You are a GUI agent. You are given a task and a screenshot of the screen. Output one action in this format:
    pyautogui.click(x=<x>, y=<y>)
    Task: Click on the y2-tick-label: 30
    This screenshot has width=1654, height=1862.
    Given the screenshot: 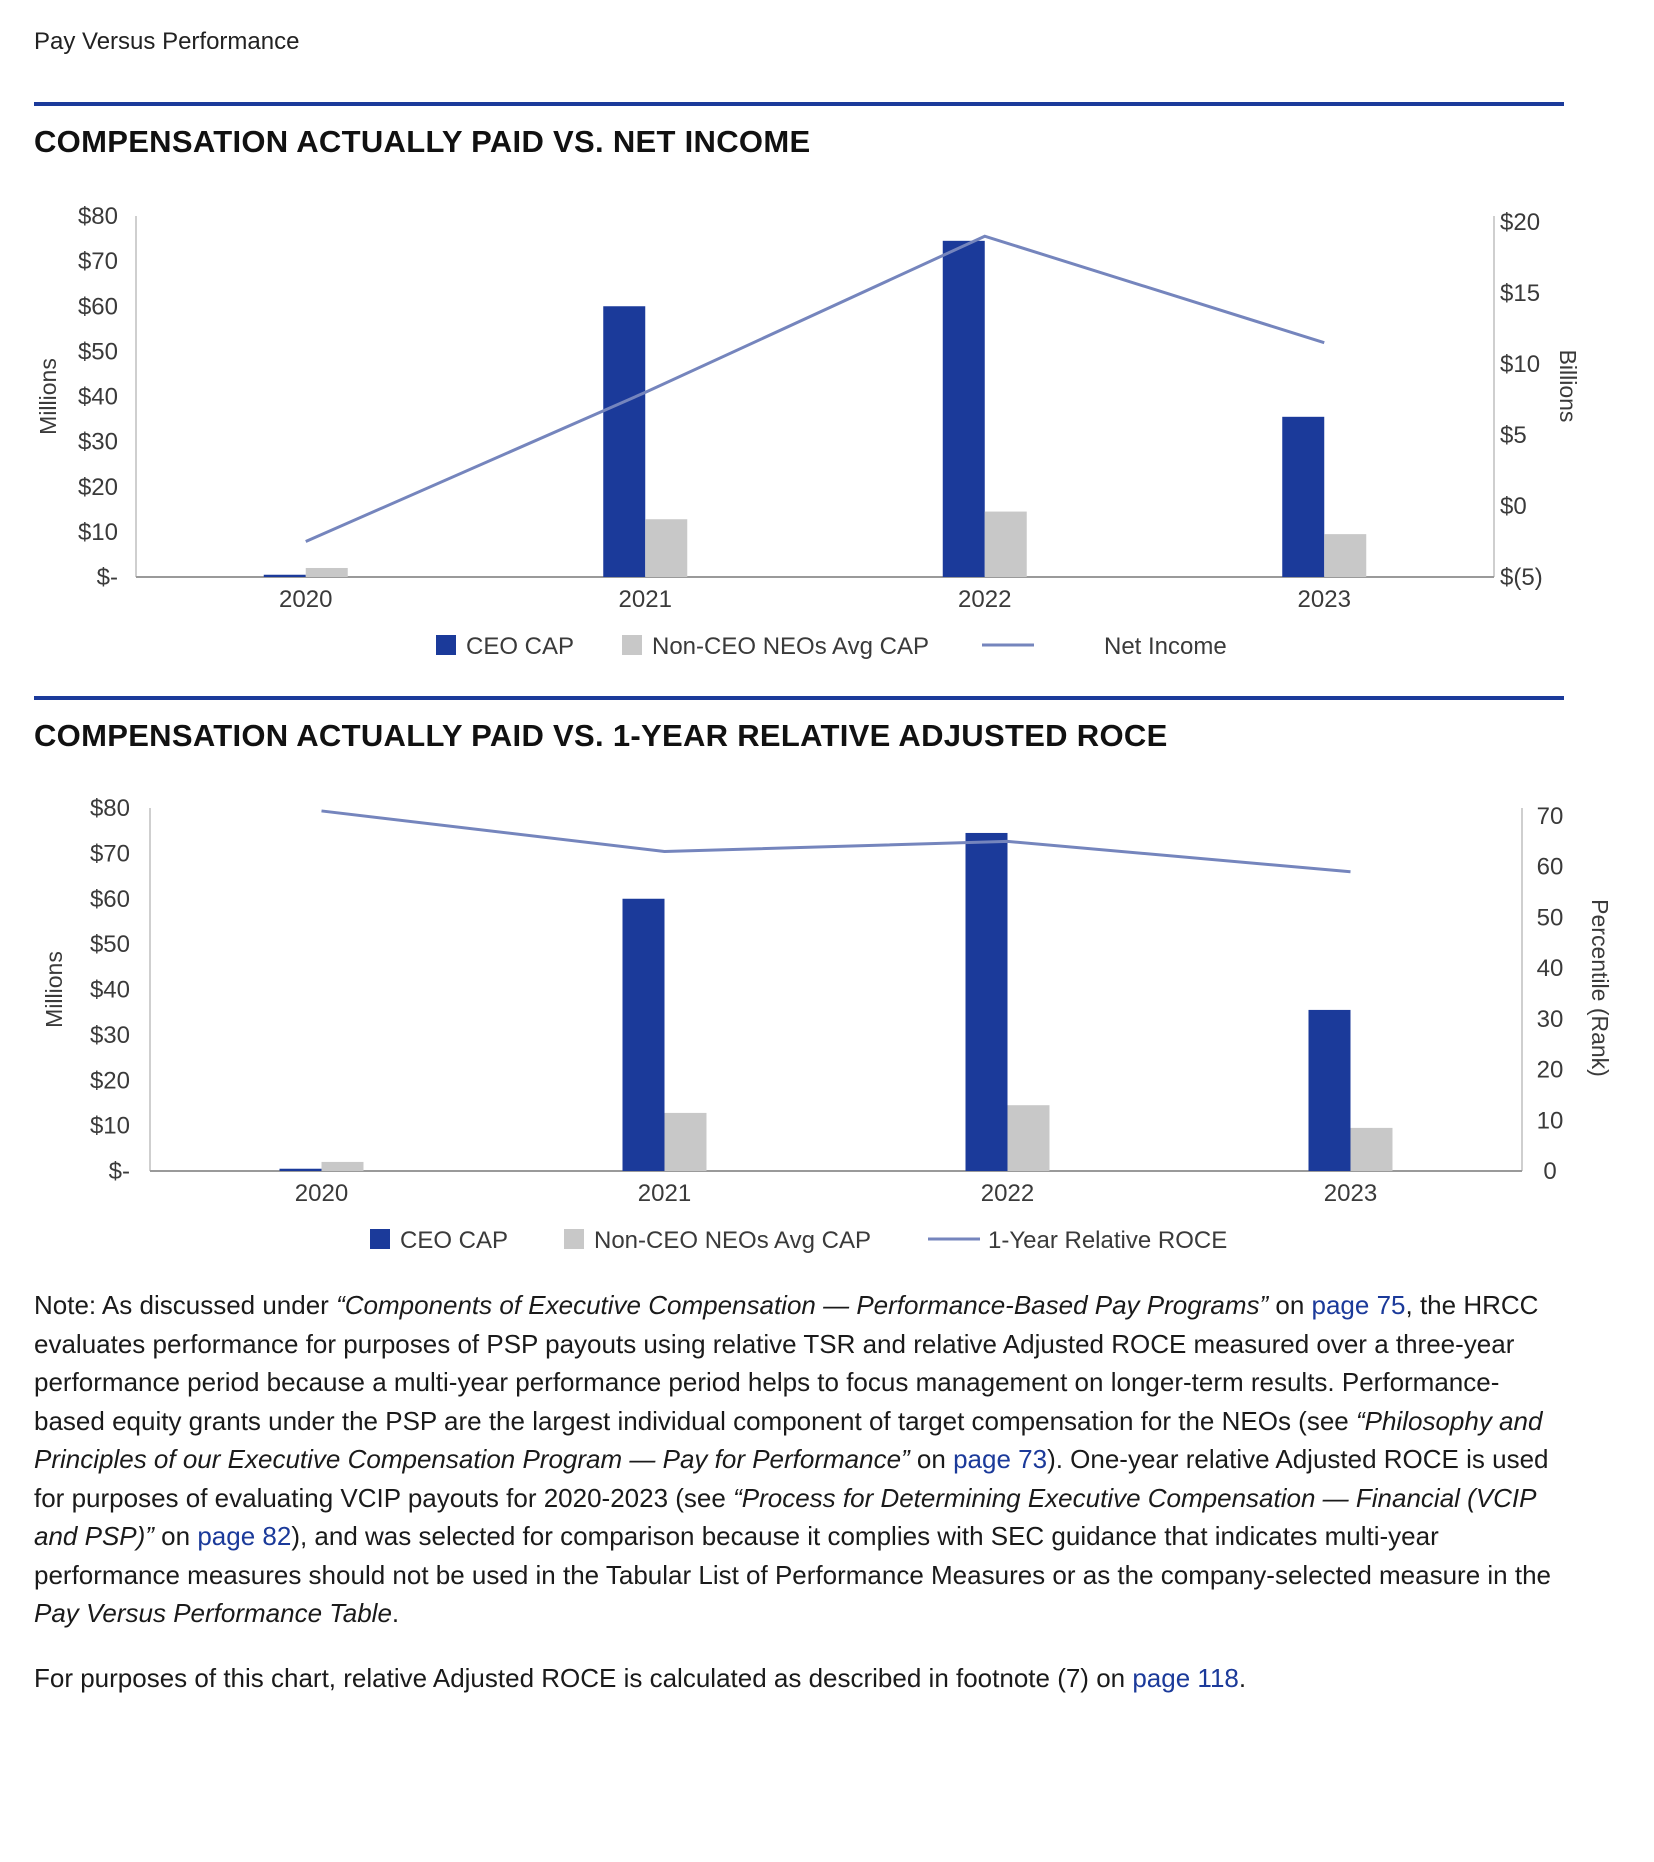 What is the action you would take?
    pyautogui.click(x=1550, y=1019)
    